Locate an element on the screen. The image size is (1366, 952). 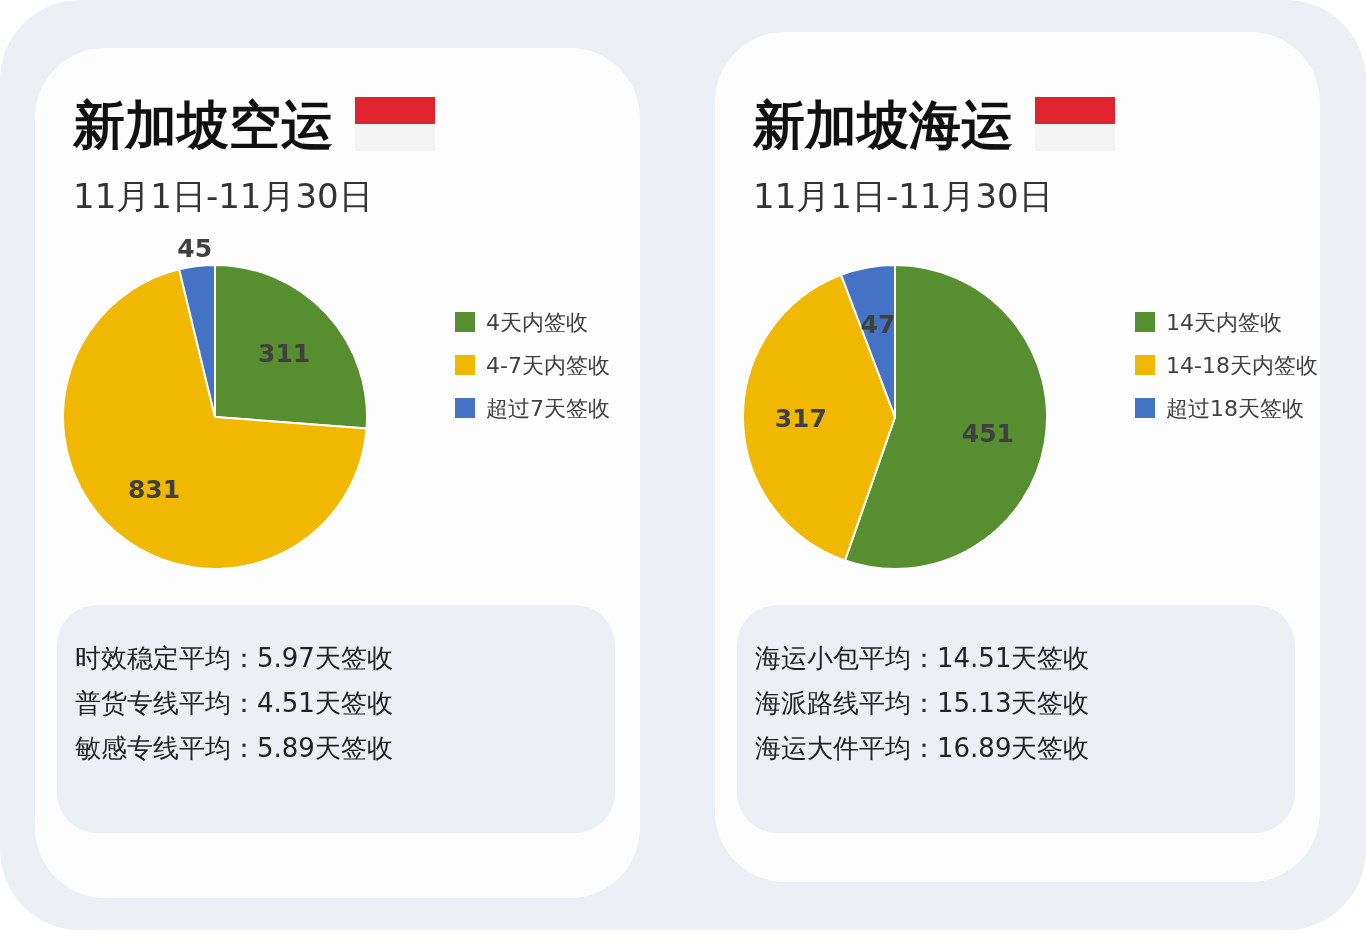
legend-label: 超过18天签收 is located at coordinates (1235, 408).